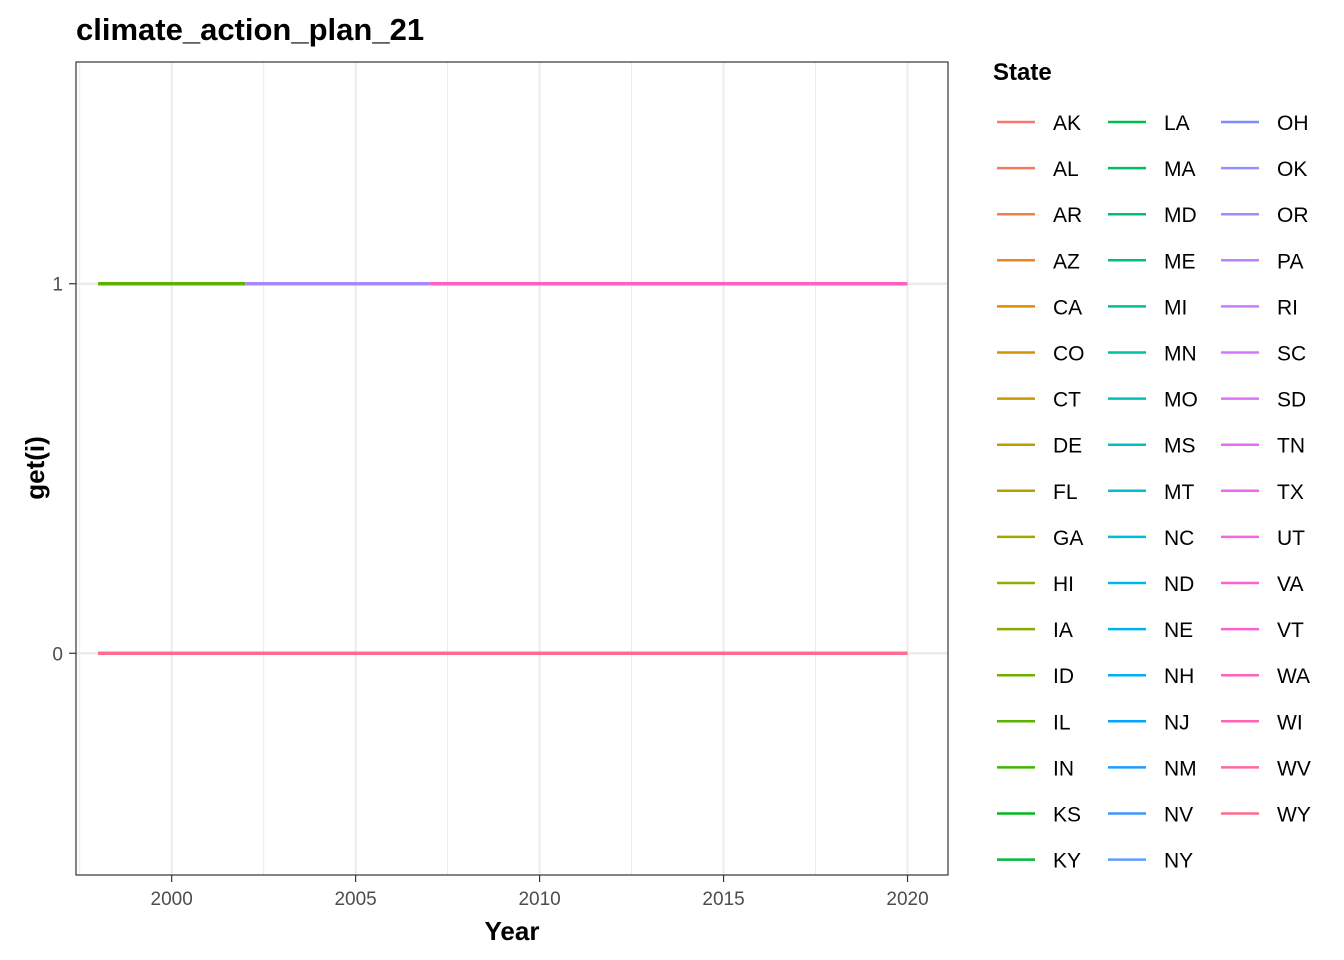  I want to click on legend-label: ND, so click(1179, 584).